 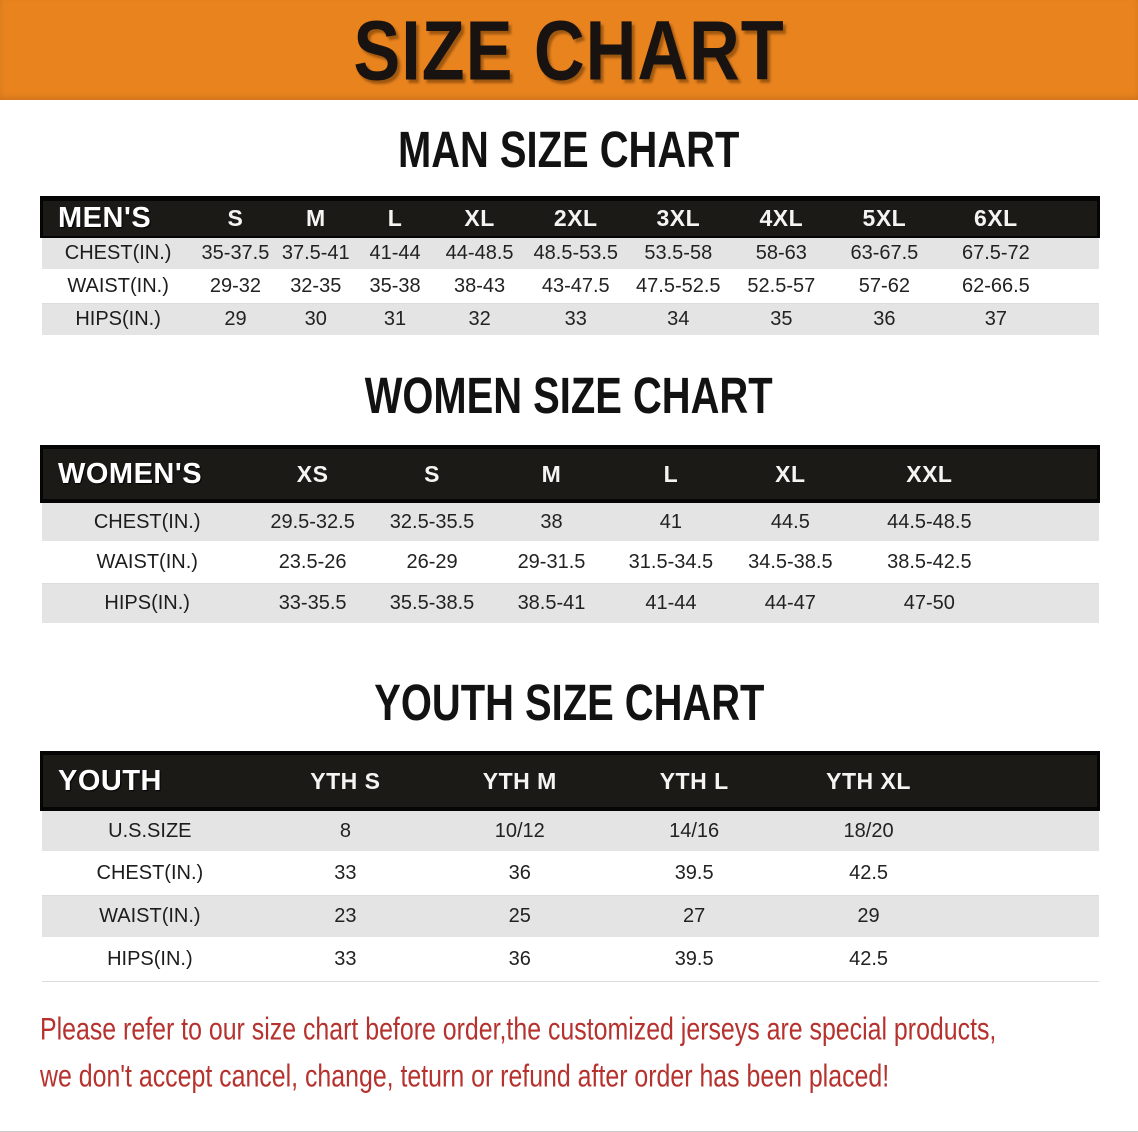 What do you see at coordinates (929, 604) in the screenshot?
I see `measurement-value: 47-50` at bounding box center [929, 604].